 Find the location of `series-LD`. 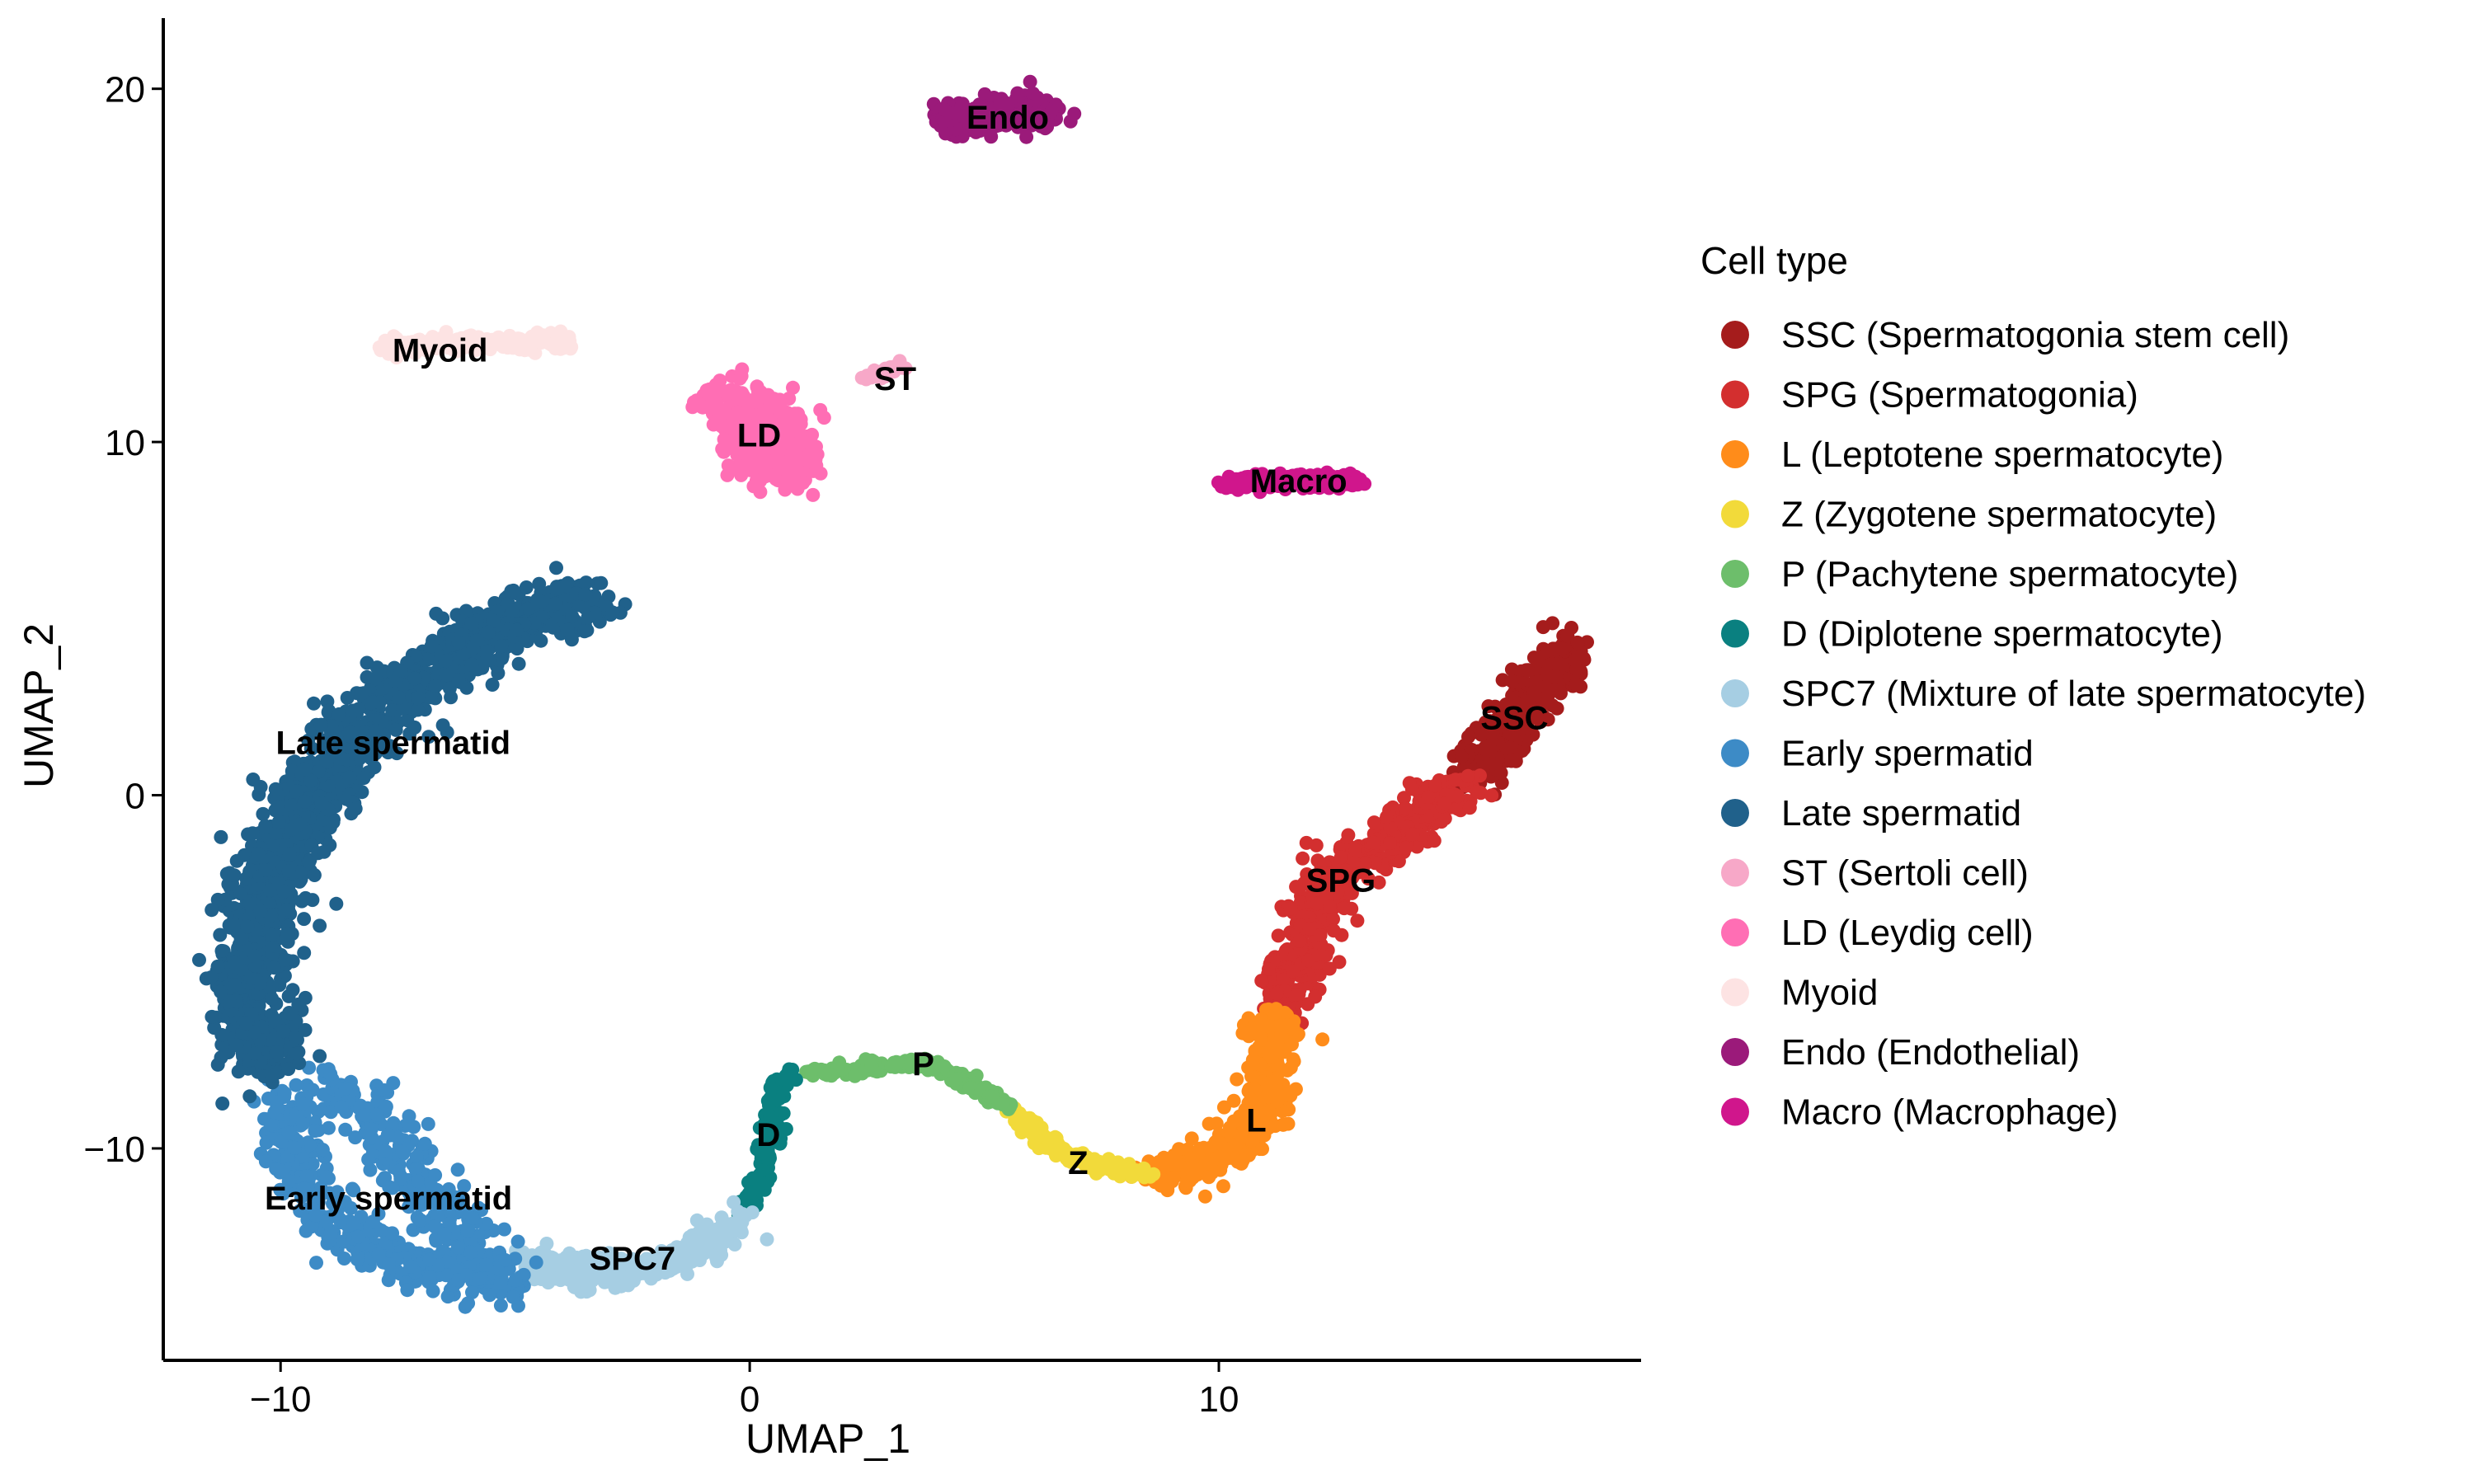

series-LD is located at coordinates (758, 432).